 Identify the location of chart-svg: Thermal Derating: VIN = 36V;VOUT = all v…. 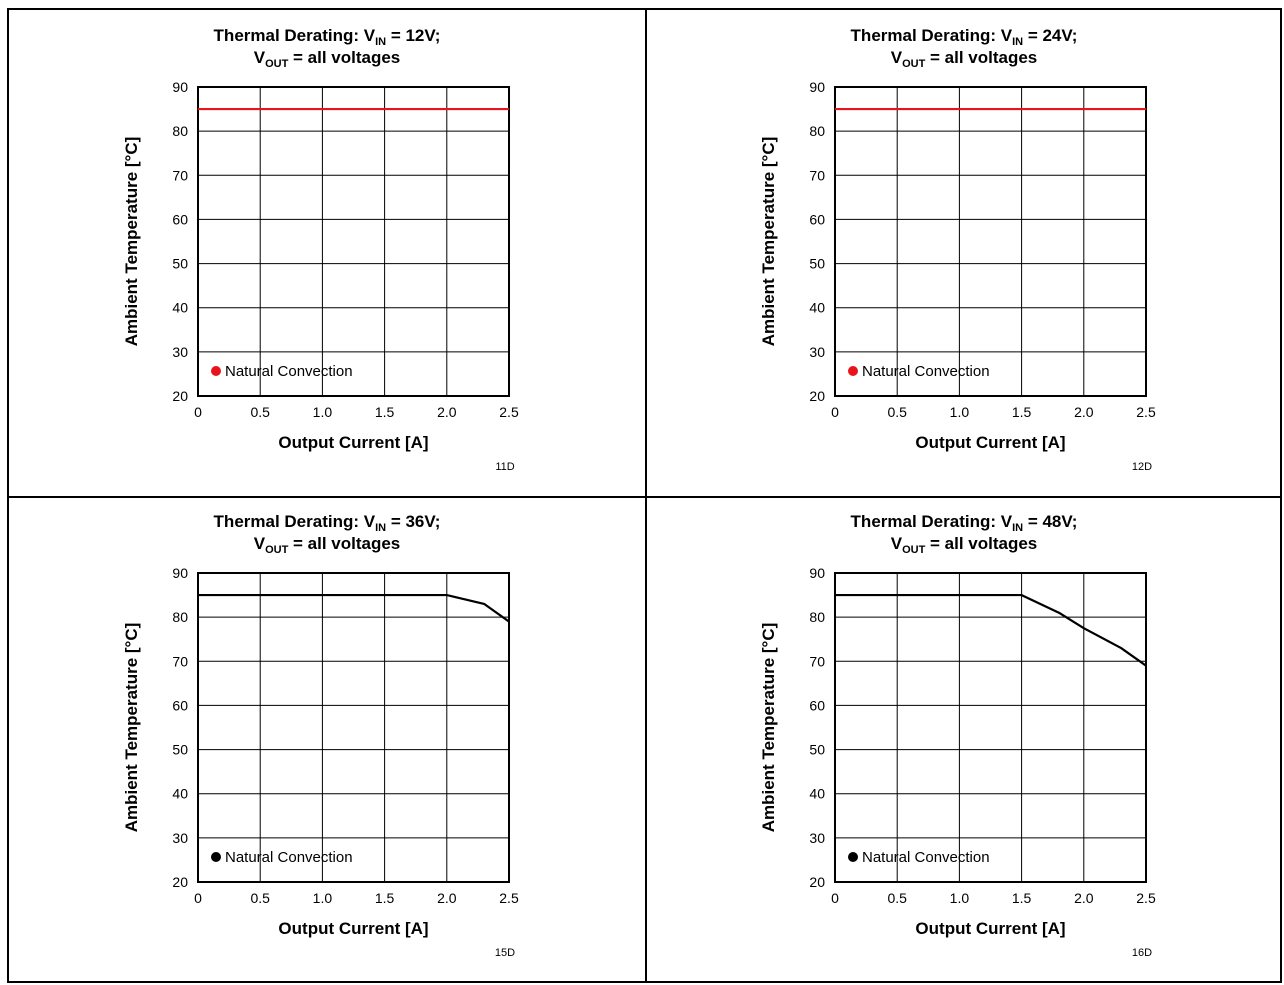
(320, 735).